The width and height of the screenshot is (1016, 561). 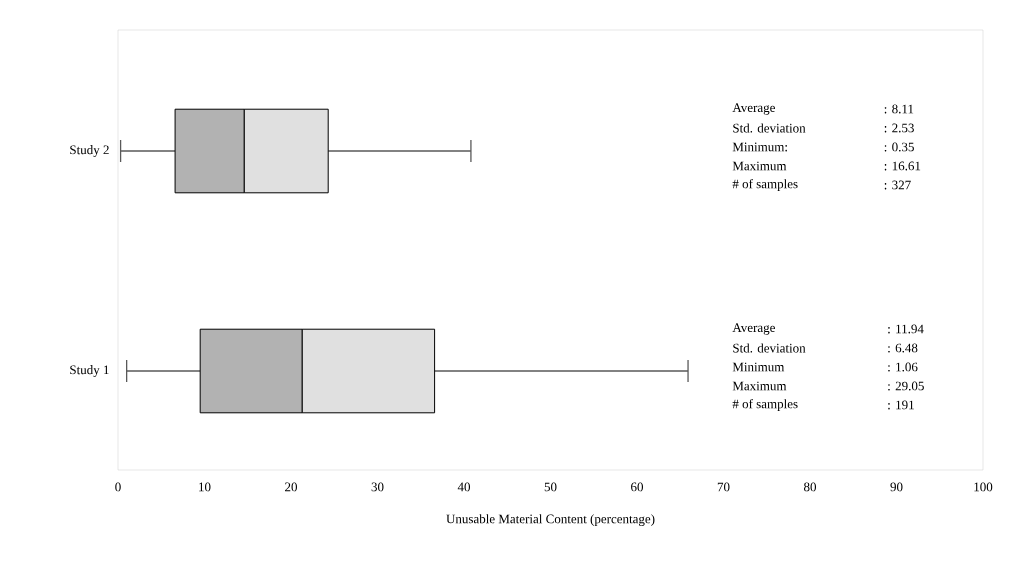 I want to click on annotation: : 0.35, so click(x=899, y=147).